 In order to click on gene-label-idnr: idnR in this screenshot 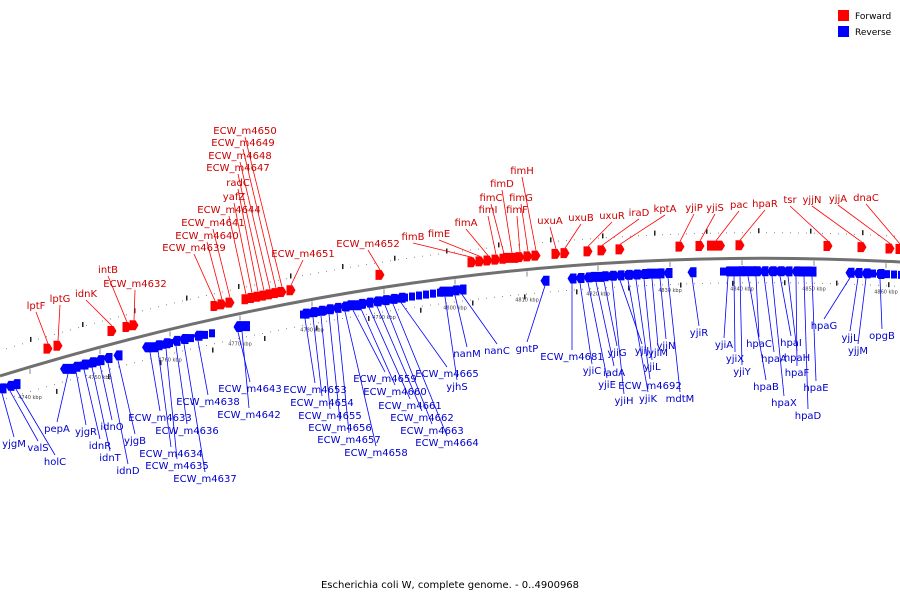, I will do `click(100, 446)`.